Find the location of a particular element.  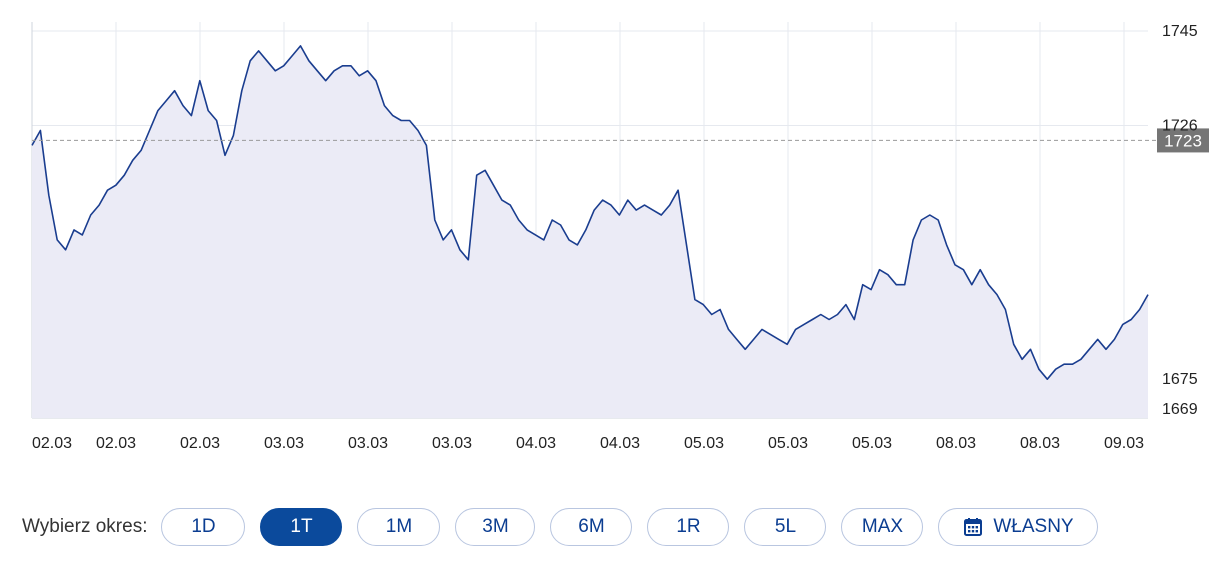

y-tick-label: 1726 is located at coordinates (1180, 126).